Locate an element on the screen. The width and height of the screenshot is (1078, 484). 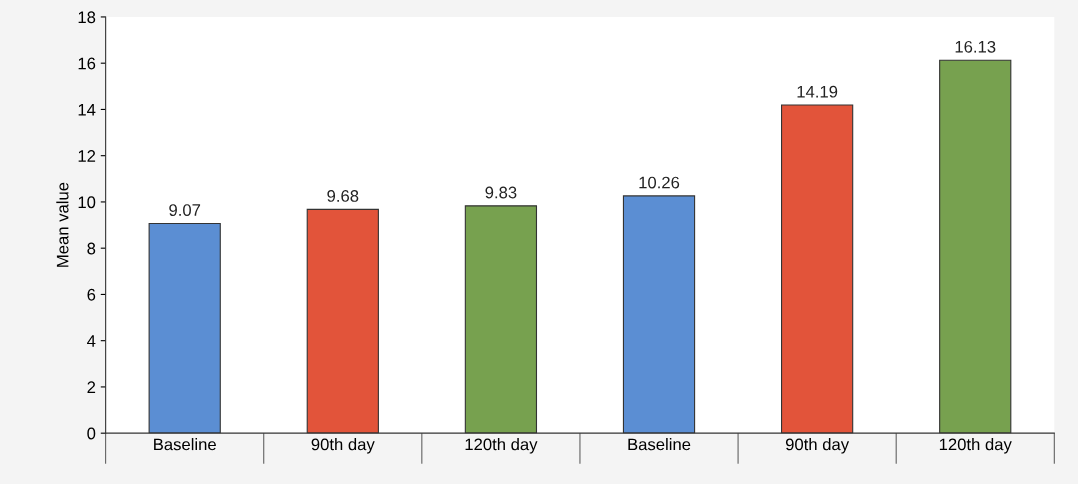
data-label: 10.26 is located at coordinates (659, 182).